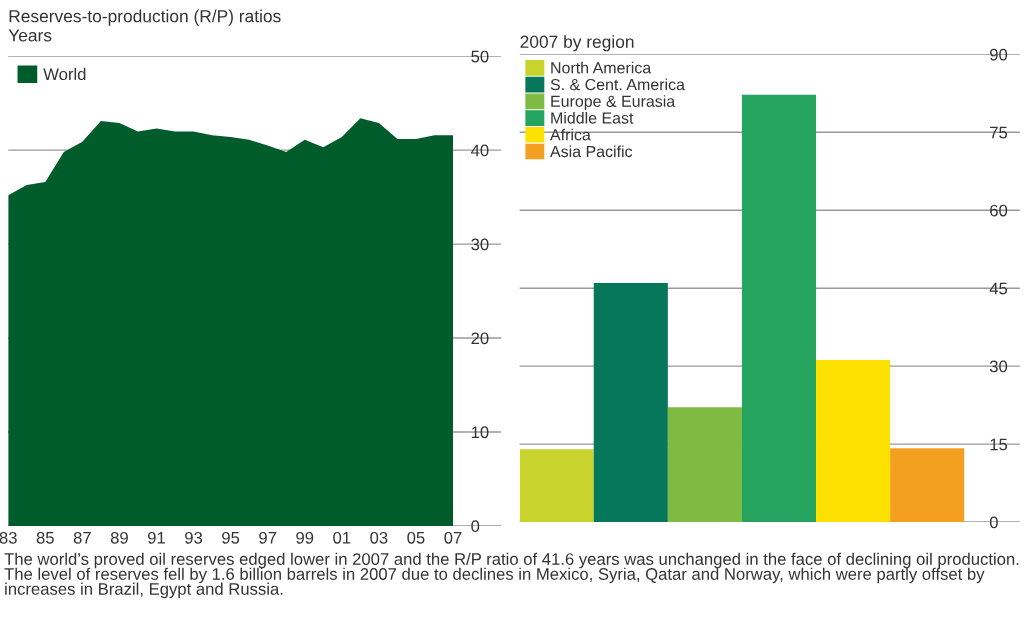 Image resolution: width=1027 pixels, height=639 pixels. Describe the element at coordinates (30, 35) in the screenshot. I see `y-axis-title: Years` at that location.